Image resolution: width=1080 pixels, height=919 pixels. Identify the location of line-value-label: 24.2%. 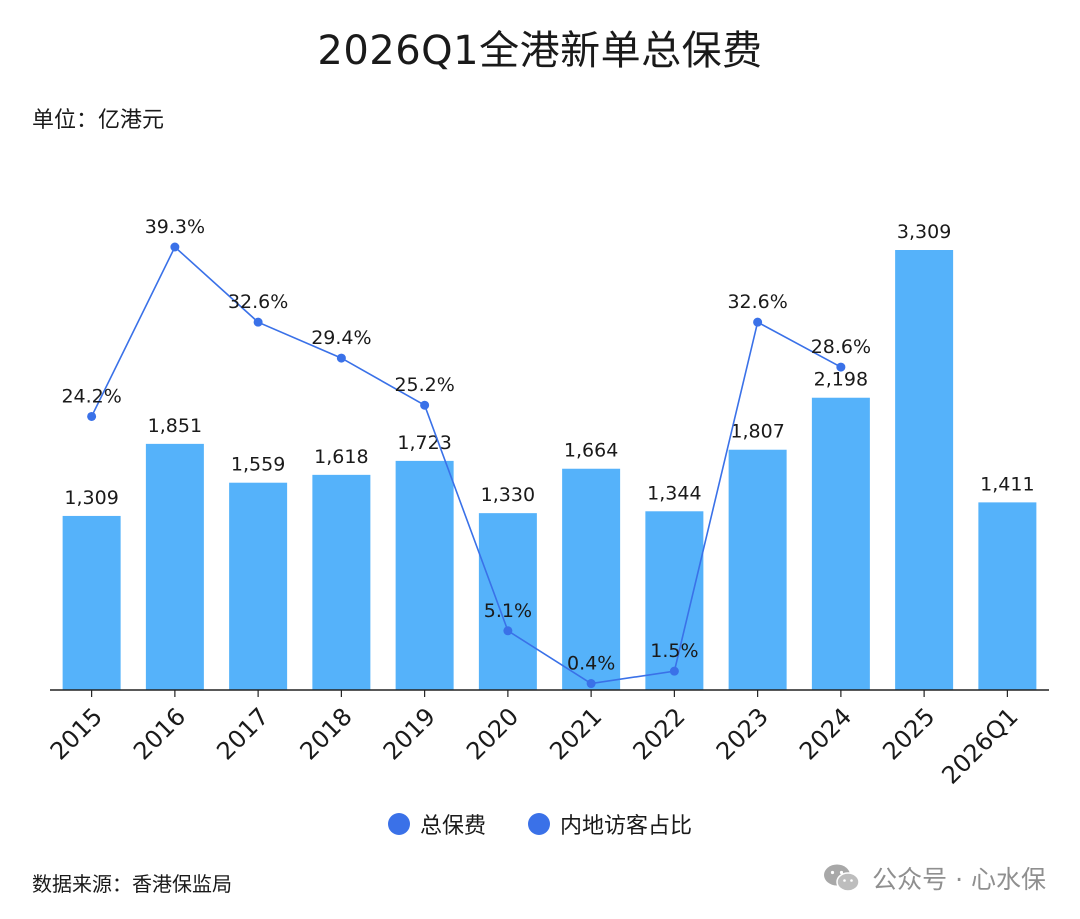
(91, 396).